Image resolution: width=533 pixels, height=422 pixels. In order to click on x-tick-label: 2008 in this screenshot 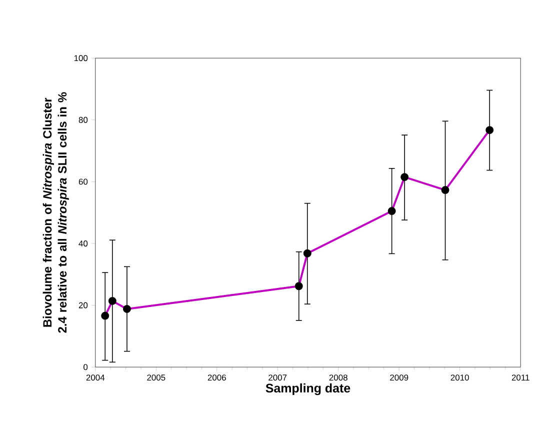, I will do `click(338, 377)`.